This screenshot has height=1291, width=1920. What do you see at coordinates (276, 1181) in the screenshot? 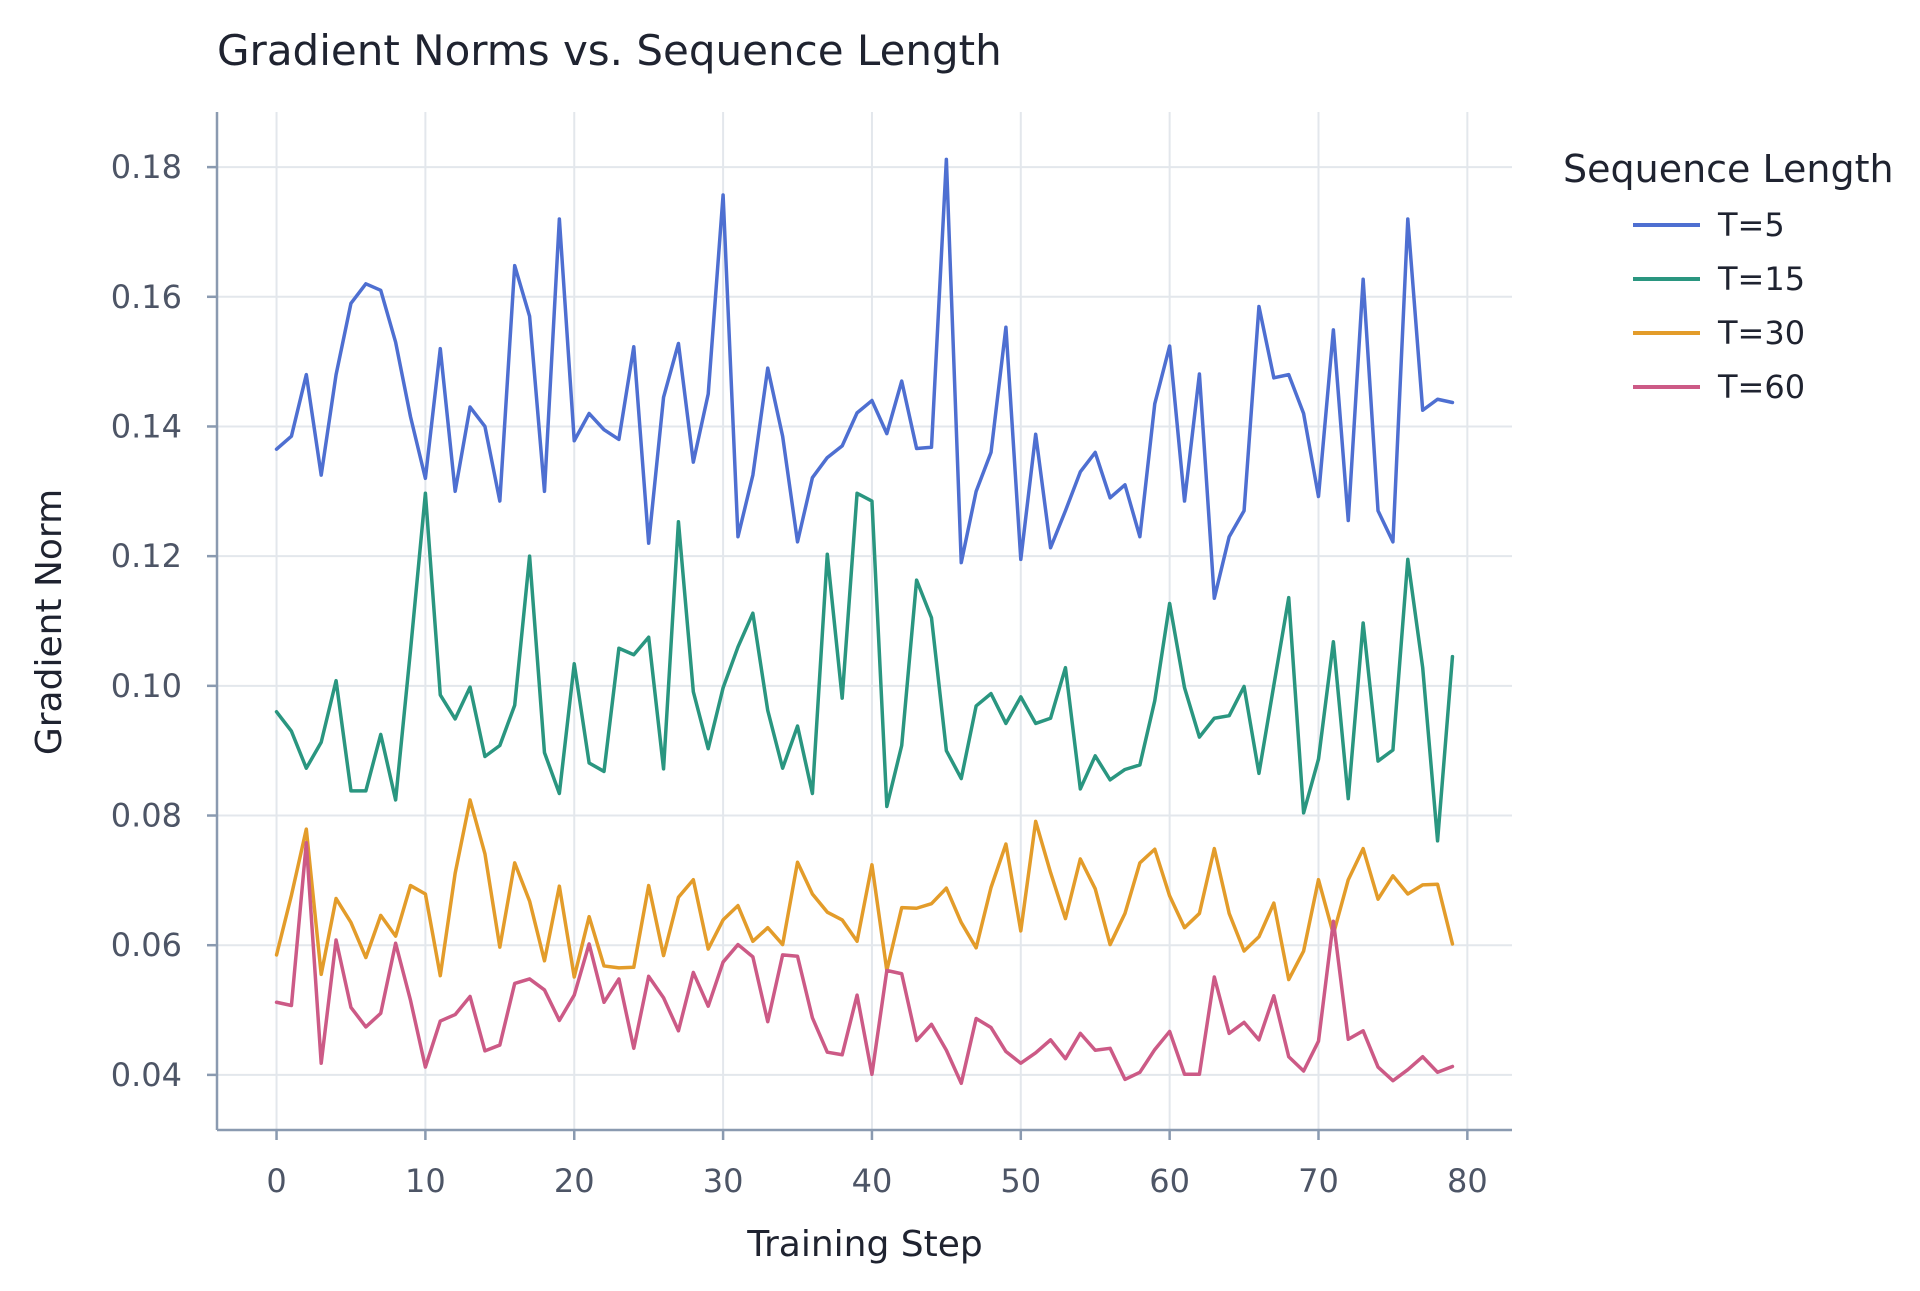
I see `x-tick-label: 0` at bounding box center [276, 1181].